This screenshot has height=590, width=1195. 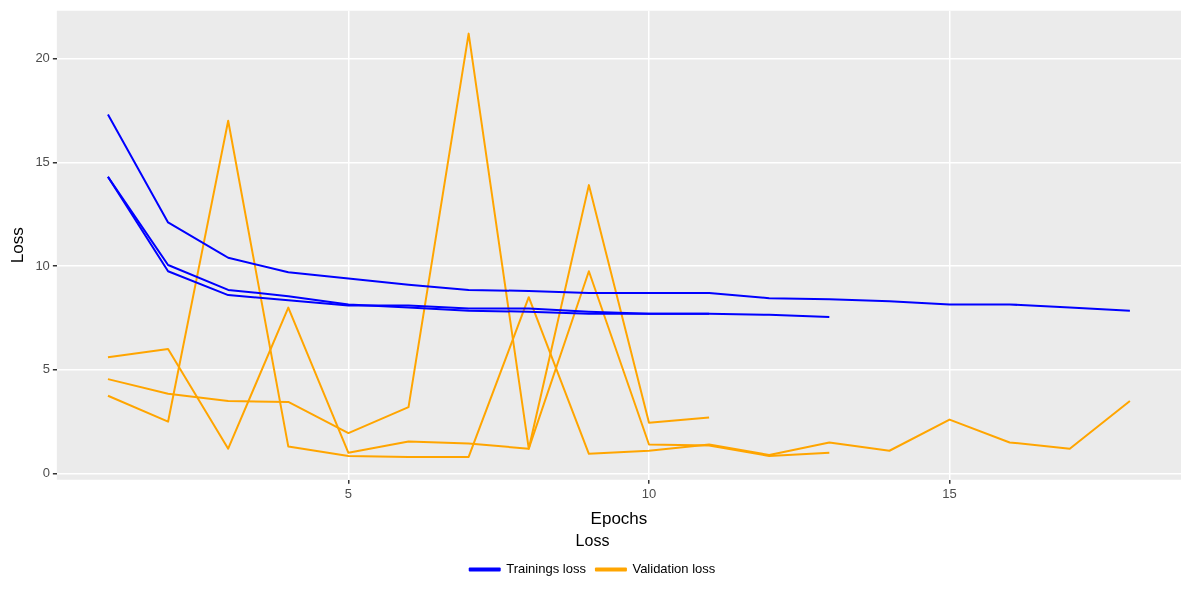 What do you see at coordinates (46, 369) in the screenshot?
I see `y-tick-label: 5` at bounding box center [46, 369].